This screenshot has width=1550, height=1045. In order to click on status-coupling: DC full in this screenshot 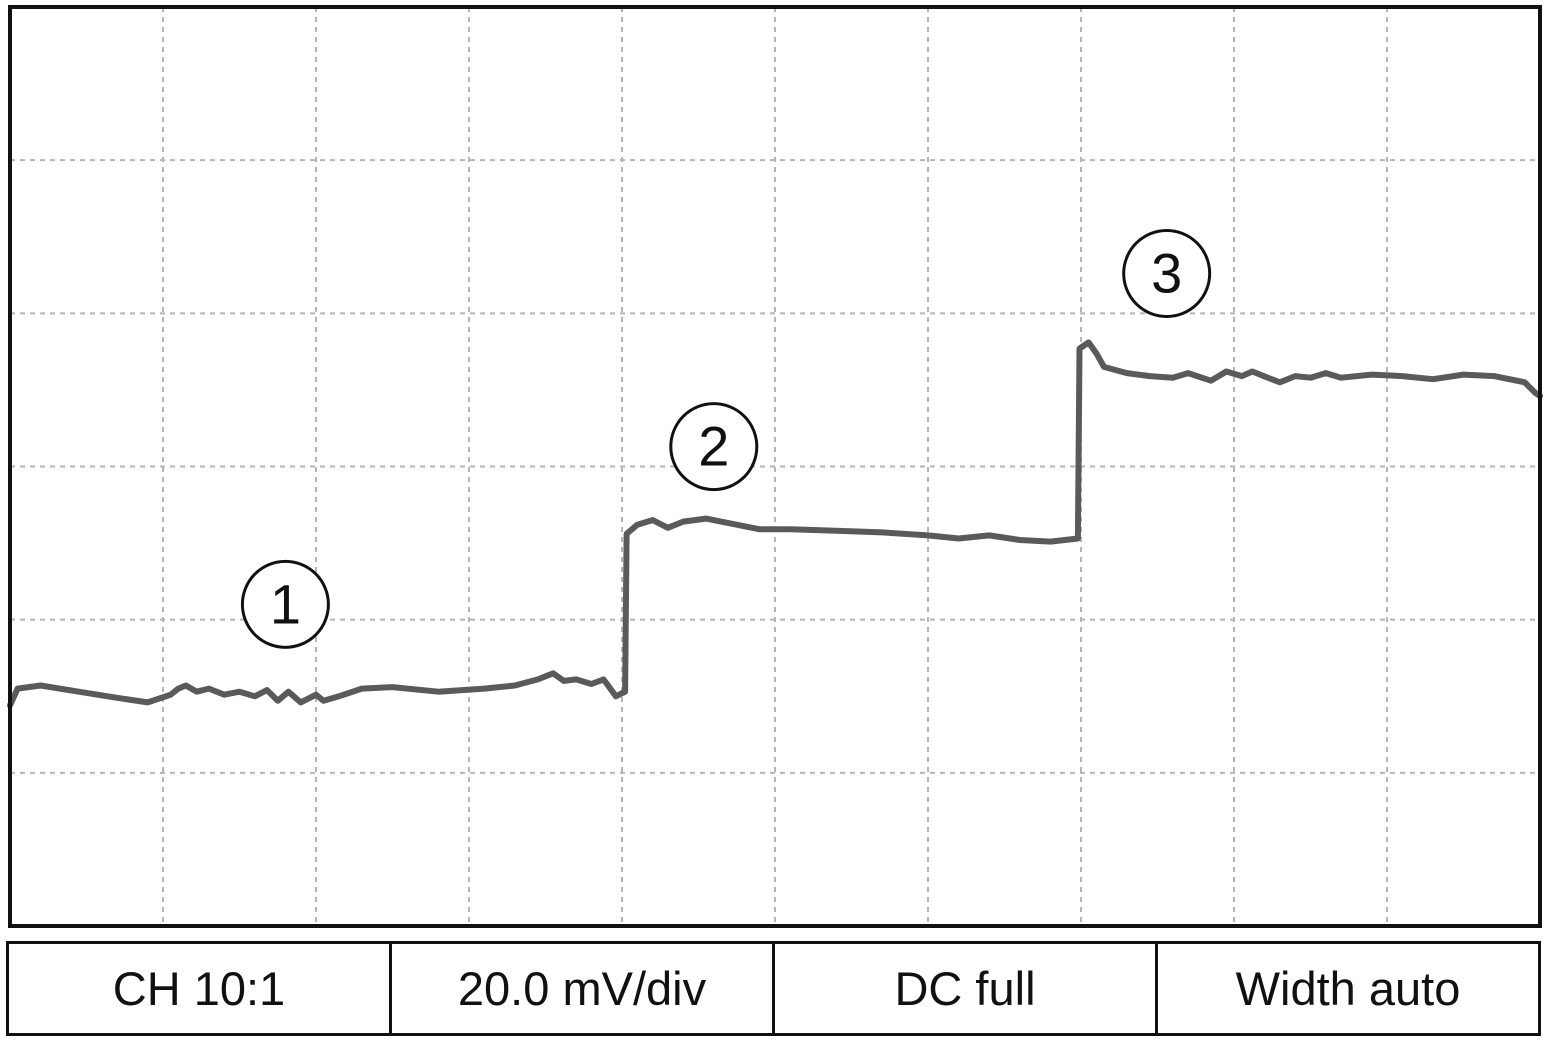, I will do `click(966, 988)`.